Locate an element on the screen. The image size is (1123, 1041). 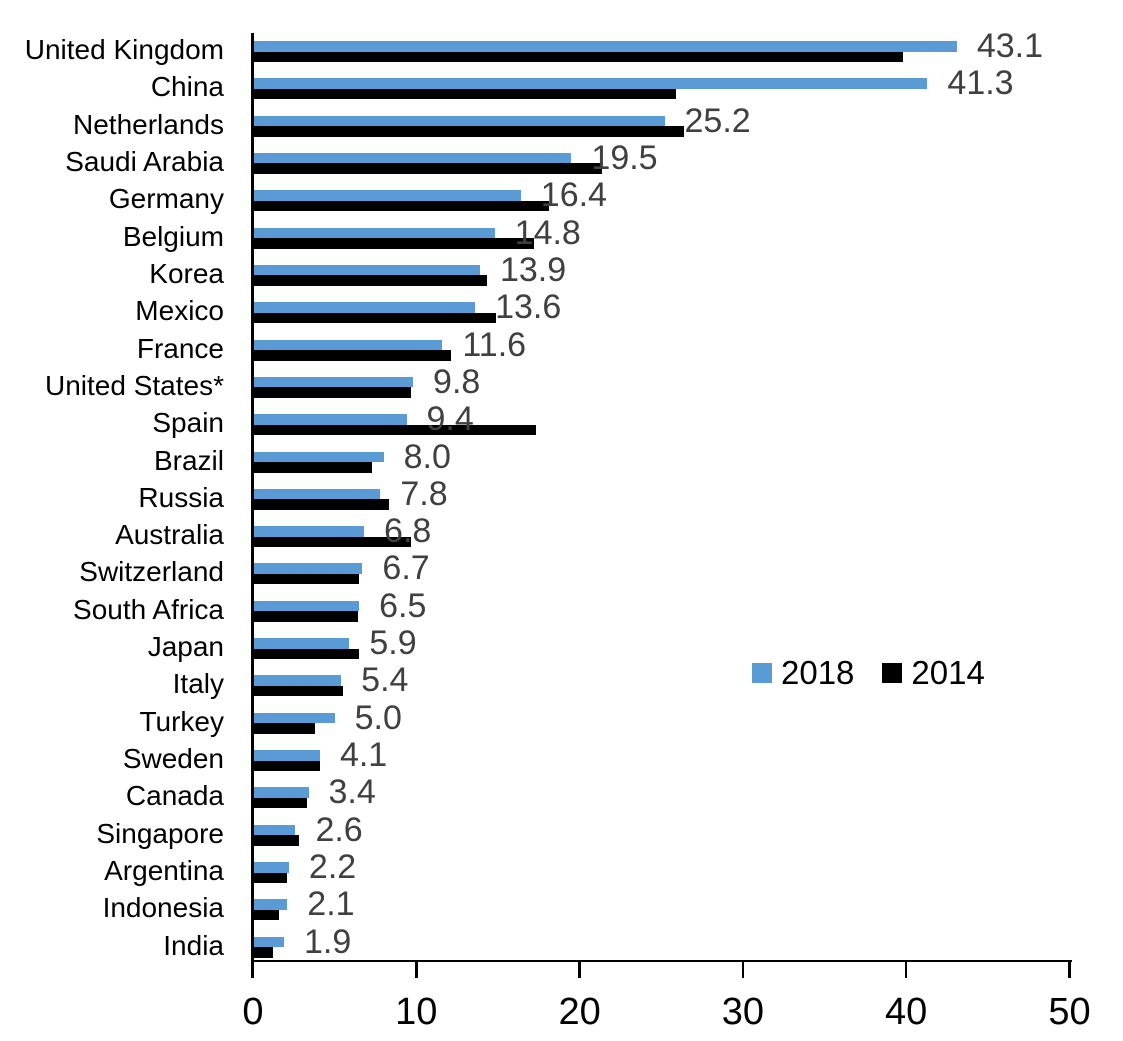
data-label: 9.8 is located at coordinates (457, 381).